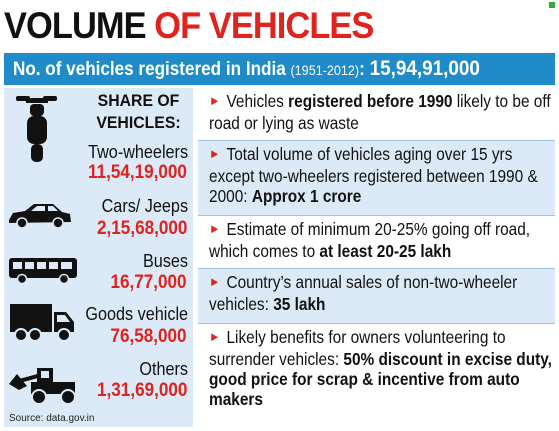 This screenshot has height=431, width=559. Describe the element at coordinates (148, 282) in the screenshot. I see `category-value-buses: 16,77,000` at that location.